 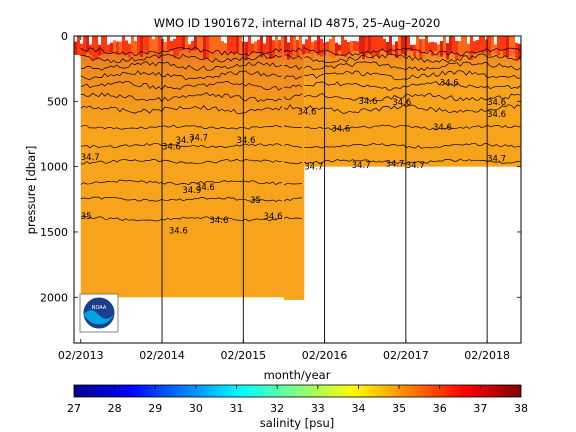 I want to click on x-axis-label: month/year, so click(x=297, y=375).